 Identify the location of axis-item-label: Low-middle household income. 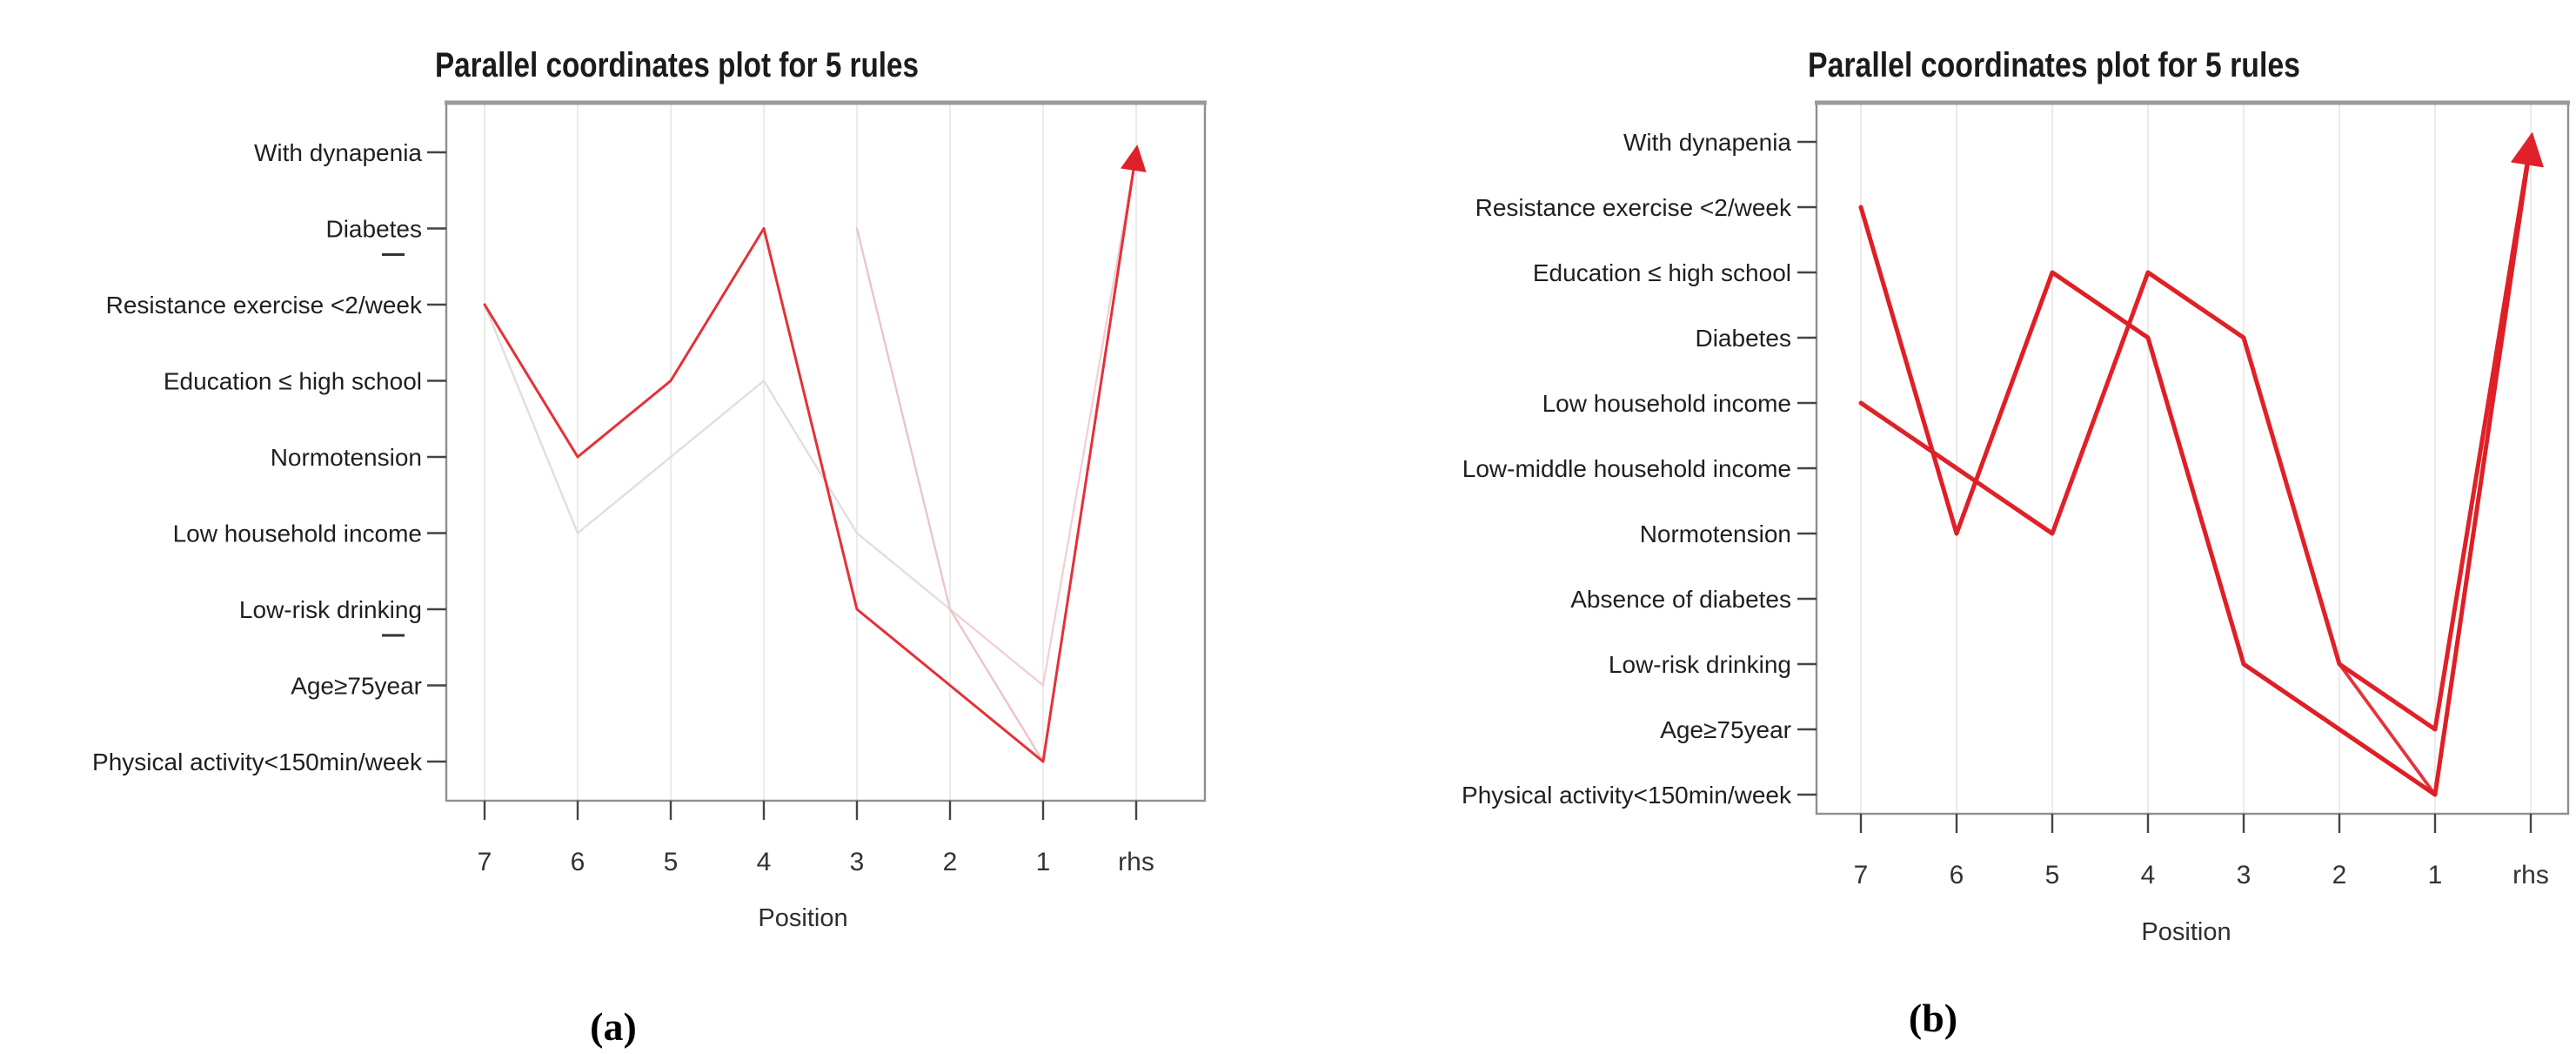
(1626, 468).